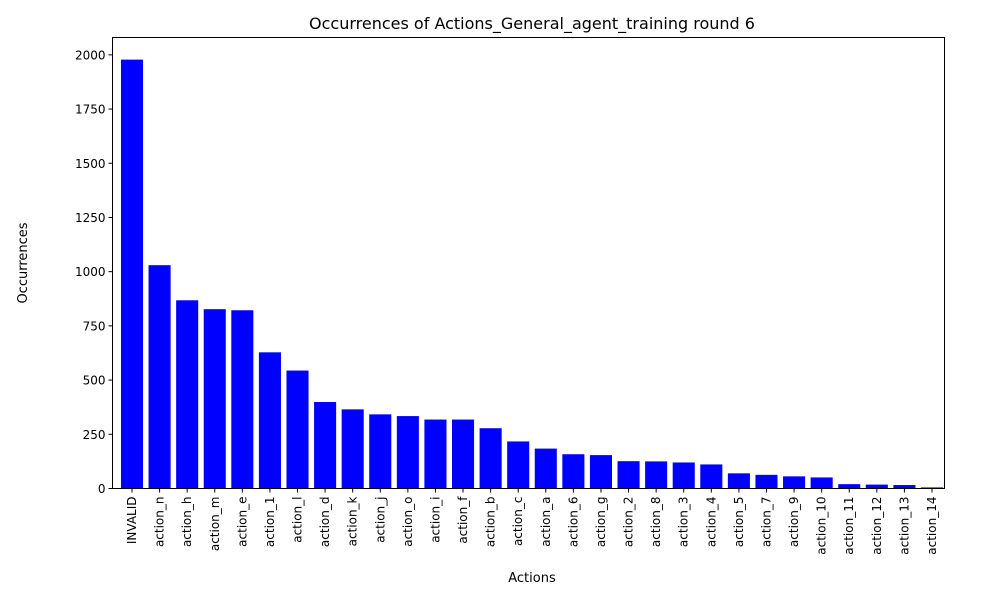 Image resolution: width=1000 pixels, height=604 pixels. Describe the element at coordinates (932, 526) in the screenshot. I see `x-tick-label: action_14` at that location.